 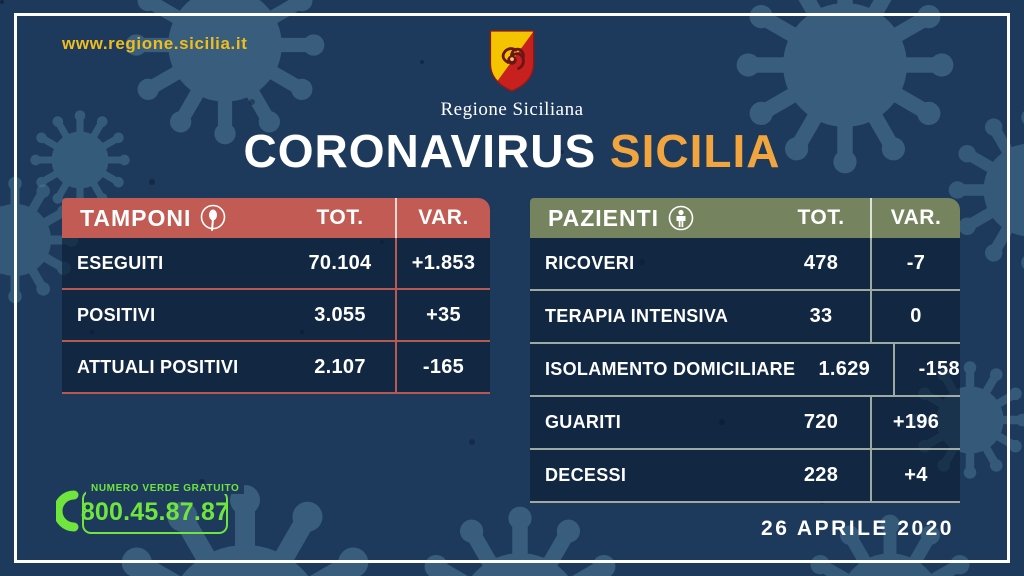 What do you see at coordinates (443, 262) in the screenshot?
I see `row-var: +1.853` at bounding box center [443, 262].